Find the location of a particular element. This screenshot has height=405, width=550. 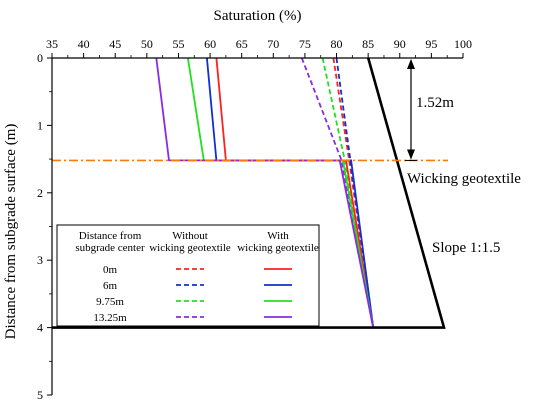

x-tick-label: 40 is located at coordinates (84, 44).